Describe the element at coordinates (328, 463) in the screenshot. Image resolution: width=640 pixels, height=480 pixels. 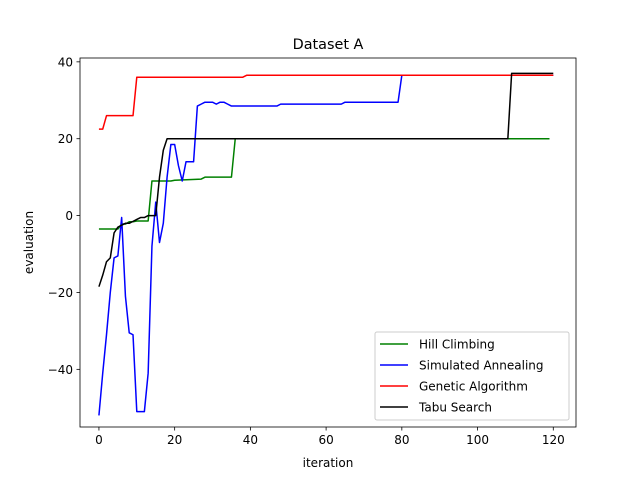
I see `x-axis-label: iteration` at that location.